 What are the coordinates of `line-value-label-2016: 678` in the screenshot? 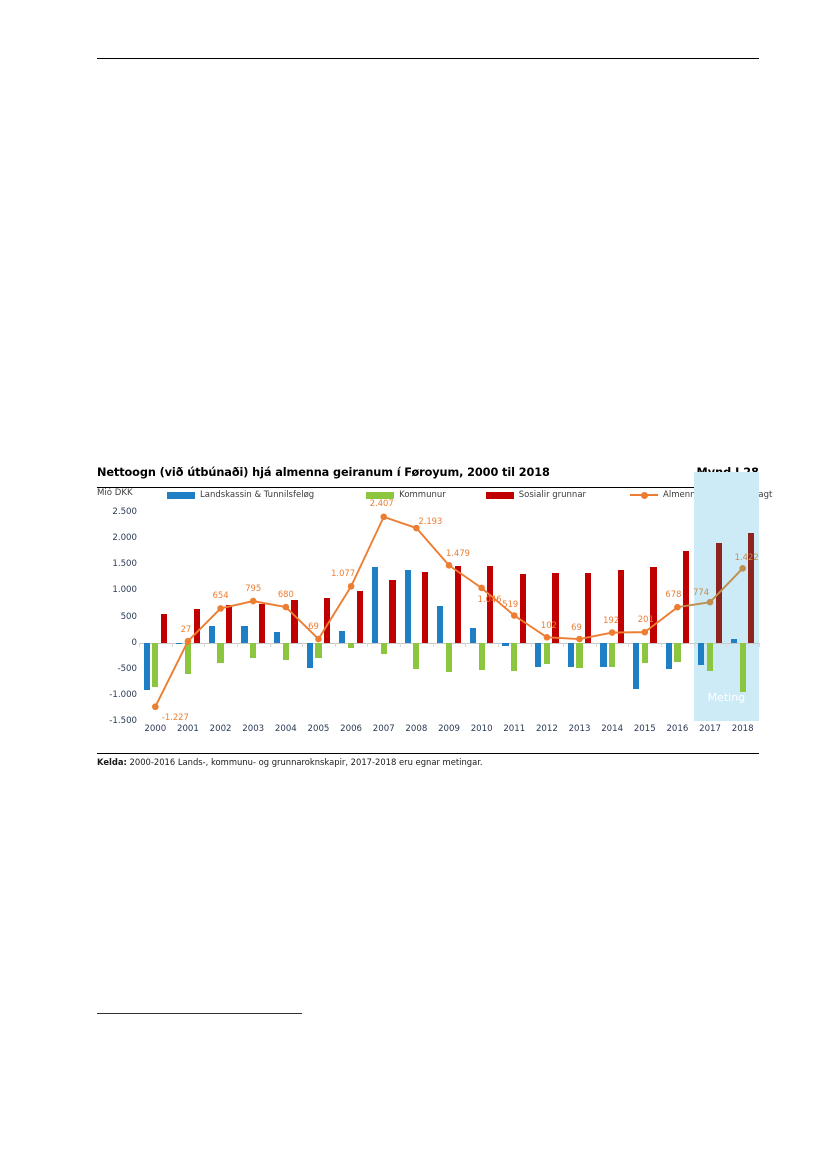 It's located at (673, 594).